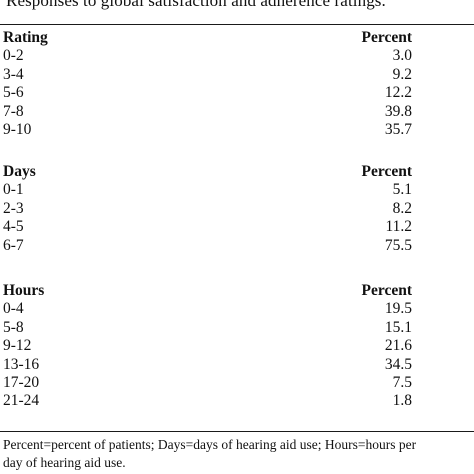 This screenshot has width=474, height=474. Describe the element at coordinates (398, 227) in the screenshot. I see `row-value: 11.2` at that location.